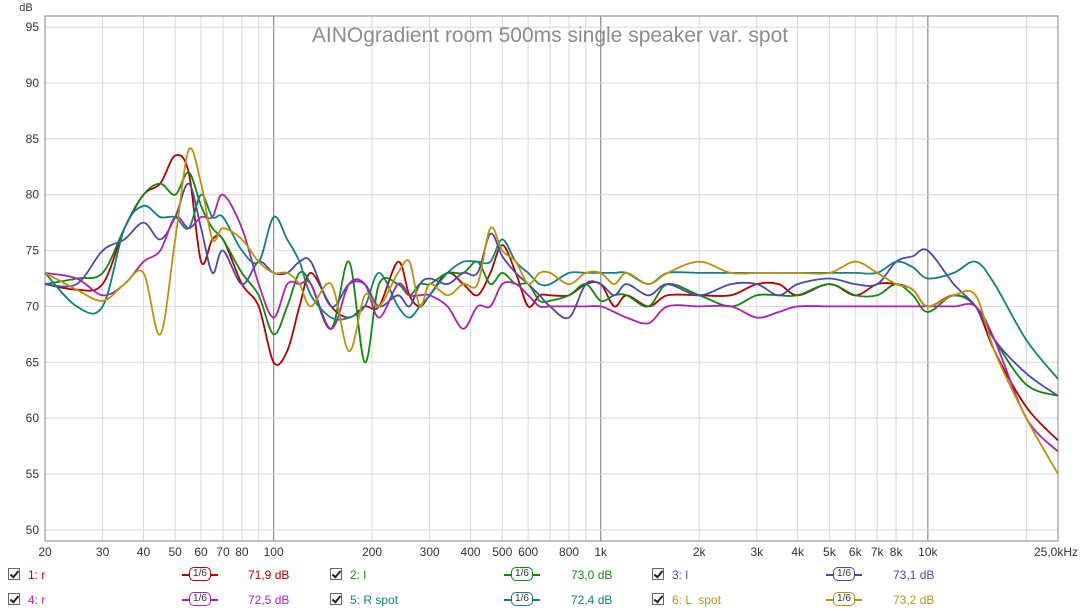 The image size is (1080, 614). I want to click on x-tick-label: 30, so click(103, 552).